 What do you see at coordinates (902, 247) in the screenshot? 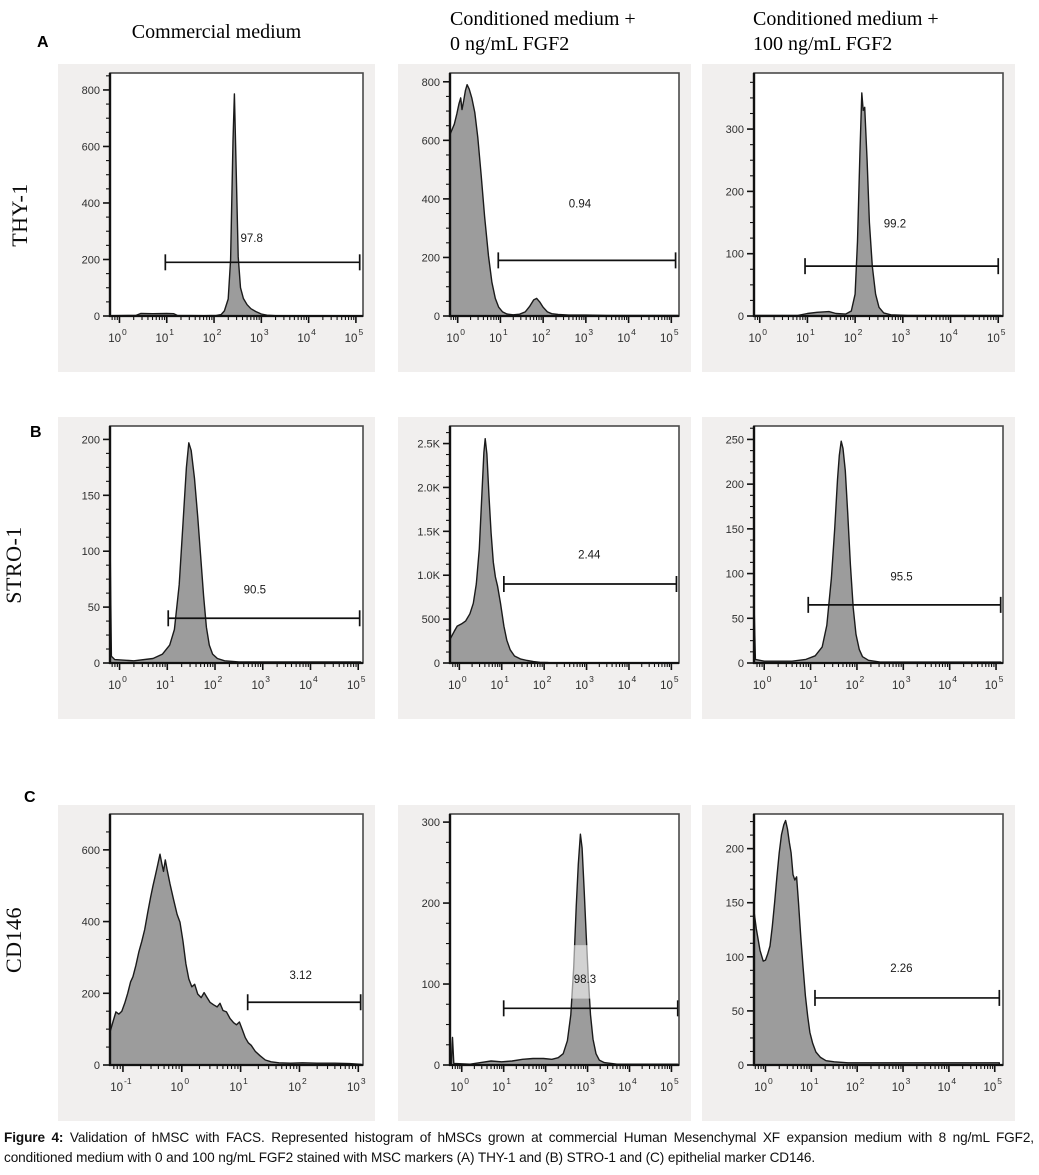
I see `gate-A-100ng: 99.2` at bounding box center [902, 247].